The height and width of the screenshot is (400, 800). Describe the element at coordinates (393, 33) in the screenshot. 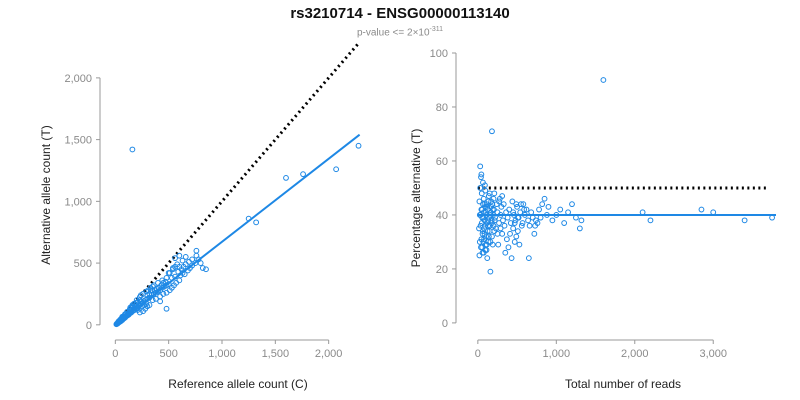

I see `subtitle-prefix: p-value <= 2×10` at that location.